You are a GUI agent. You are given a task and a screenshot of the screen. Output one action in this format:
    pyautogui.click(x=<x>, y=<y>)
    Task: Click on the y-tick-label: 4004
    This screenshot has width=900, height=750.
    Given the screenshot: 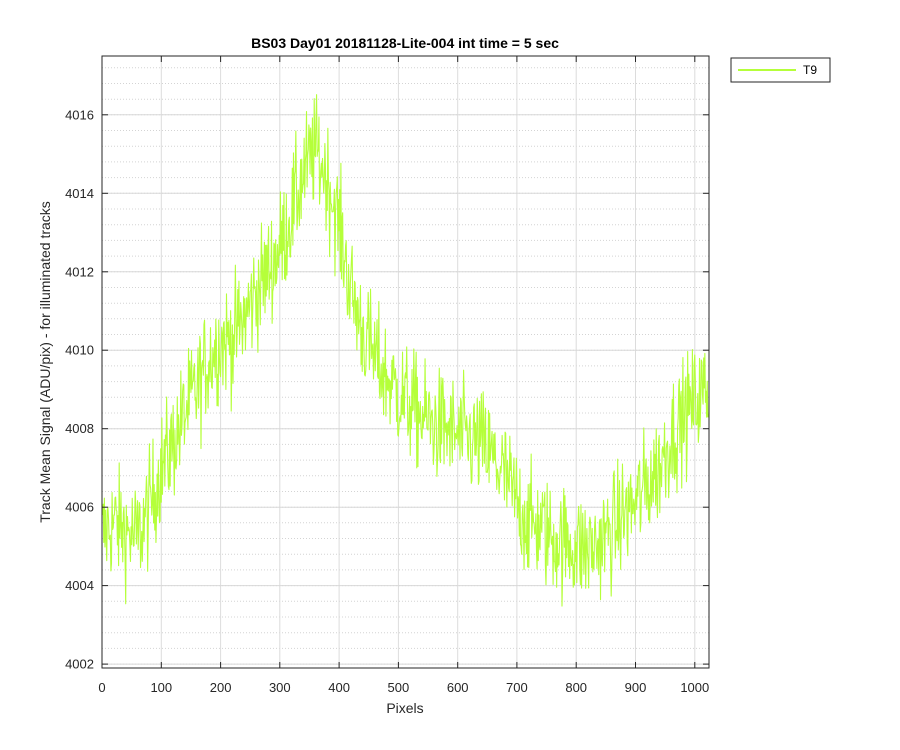 What is the action you would take?
    pyautogui.click(x=79, y=585)
    